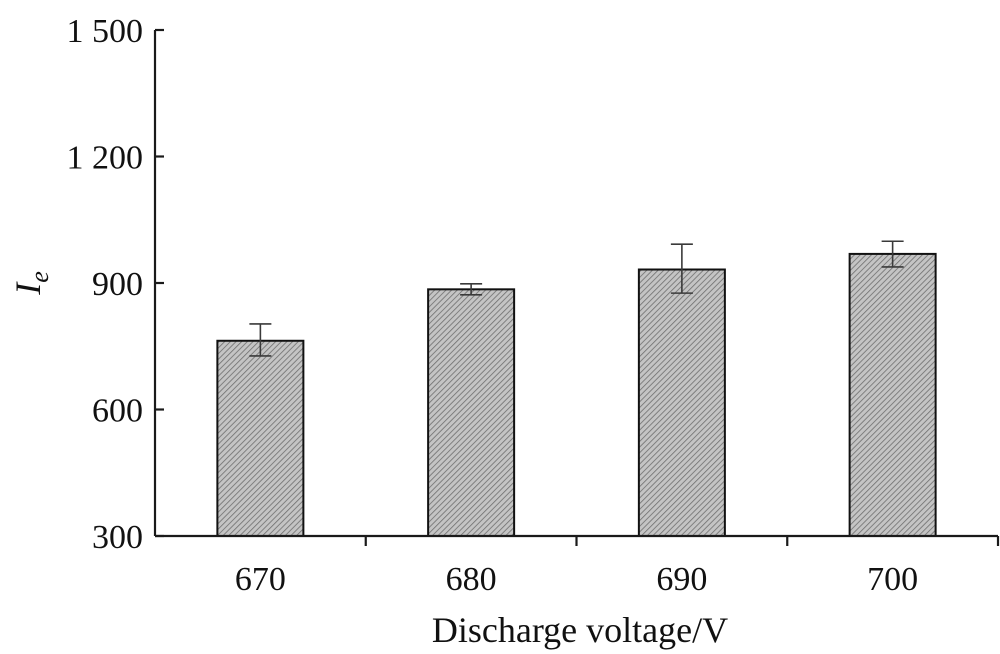 The width and height of the screenshot is (1000, 654). I want to click on error-bars-layer, so click(576, 298).